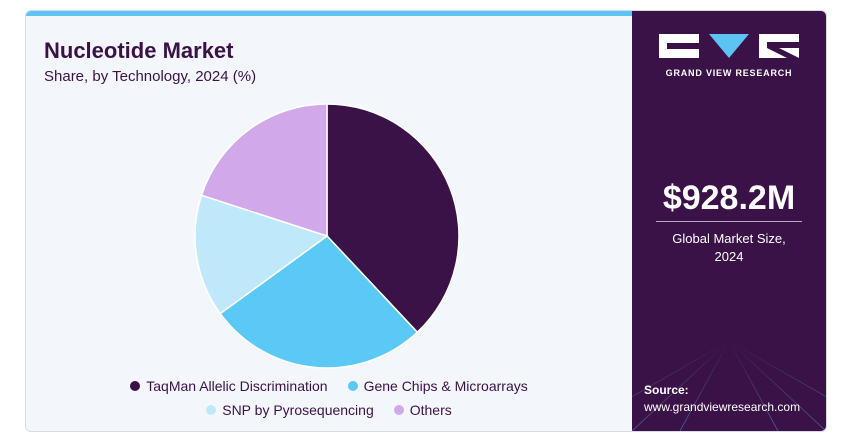  I want to click on chart-title: Nucleotide Market, so click(139, 50).